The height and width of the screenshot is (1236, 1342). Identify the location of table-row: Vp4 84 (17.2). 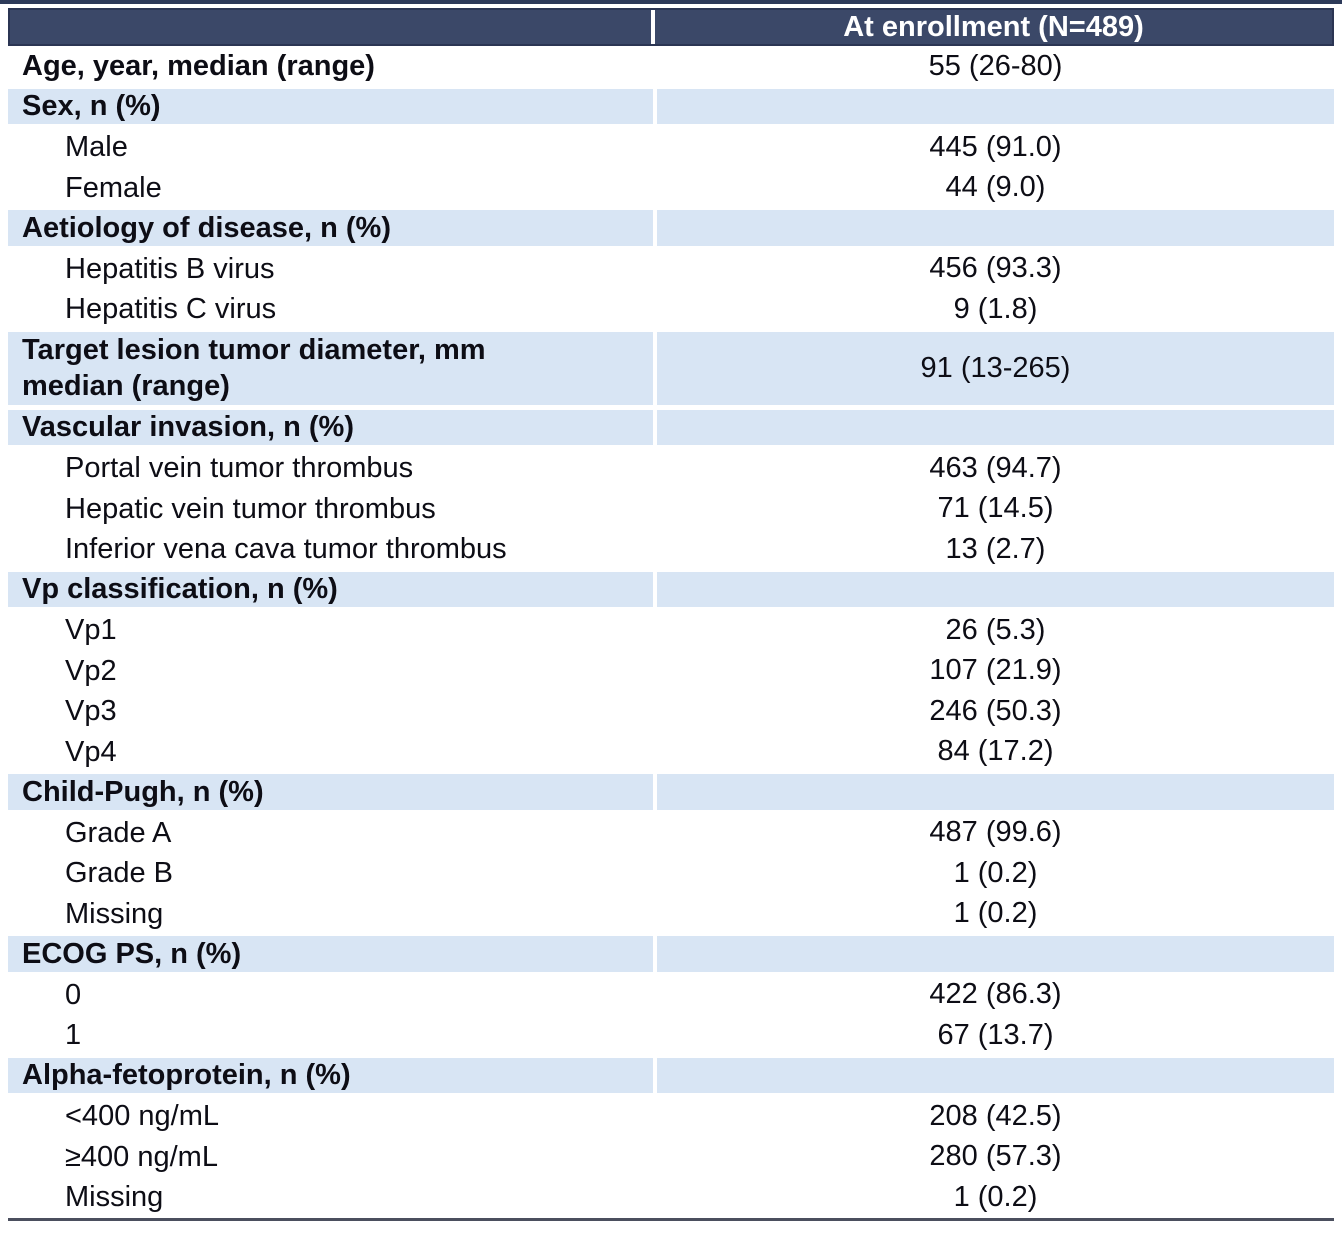
(671, 751).